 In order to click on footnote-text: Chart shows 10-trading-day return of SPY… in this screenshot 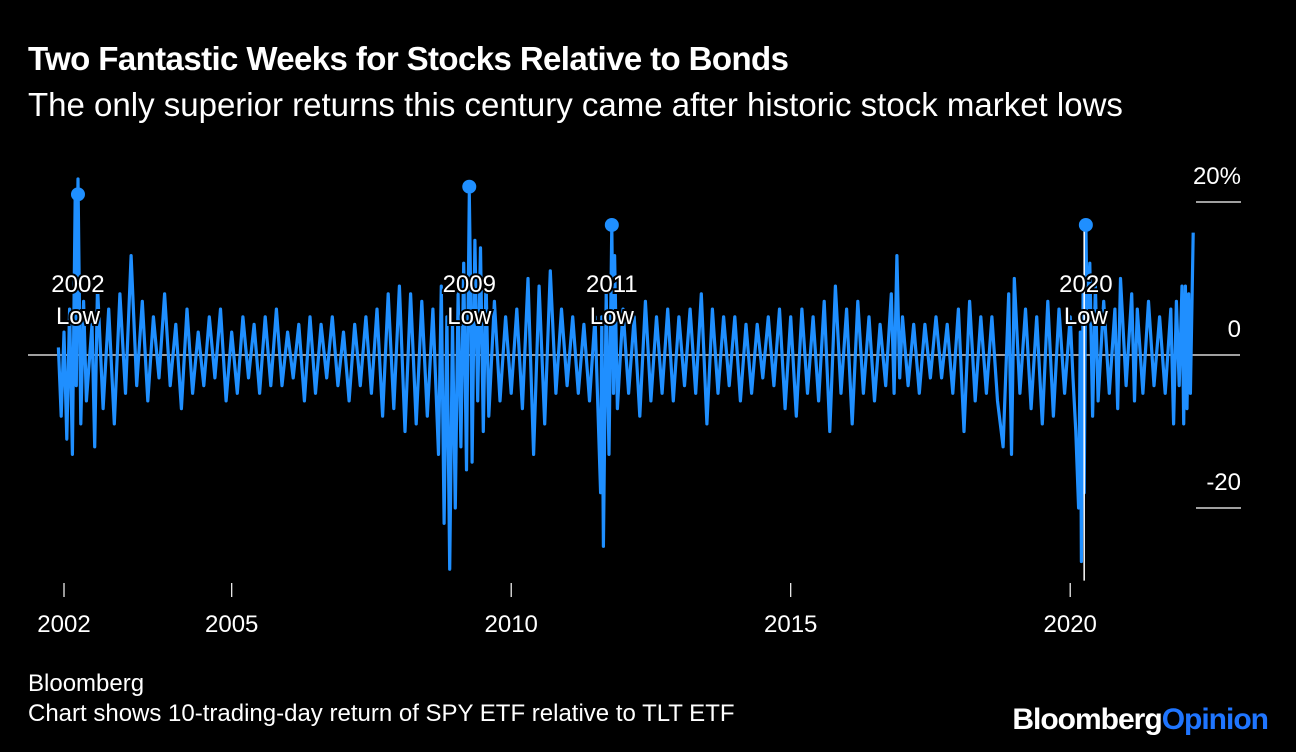, I will do `click(381, 713)`.